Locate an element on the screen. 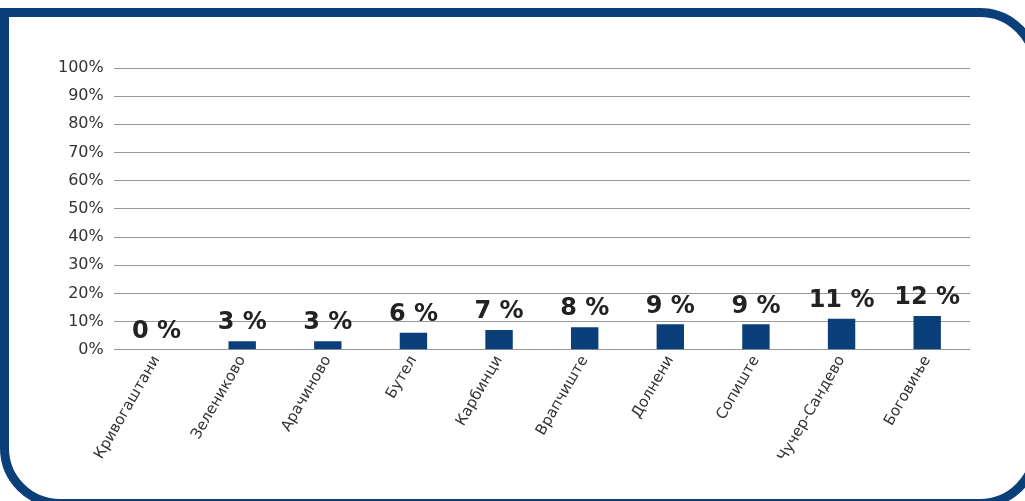 The image size is (1025, 501). data-label: 12 % is located at coordinates (927, 296).